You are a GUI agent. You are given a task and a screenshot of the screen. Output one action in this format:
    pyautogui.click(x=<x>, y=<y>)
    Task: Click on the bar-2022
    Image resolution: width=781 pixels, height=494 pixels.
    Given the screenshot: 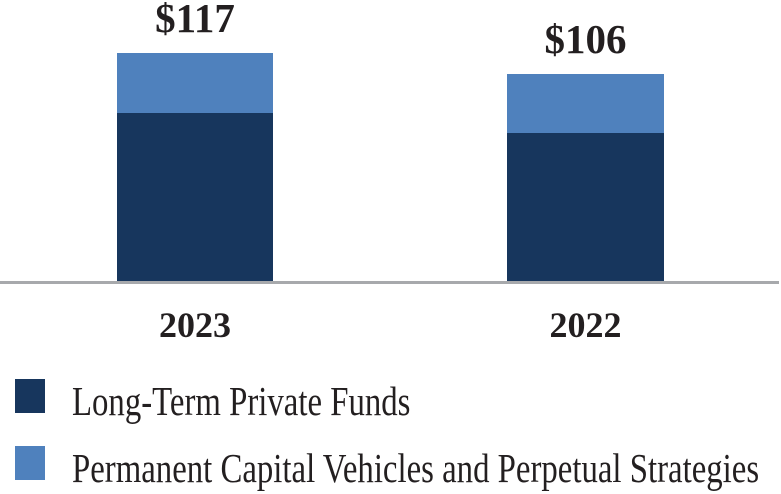 What is the action you would take?
    pyautogui.click(x=585, y=177)
    